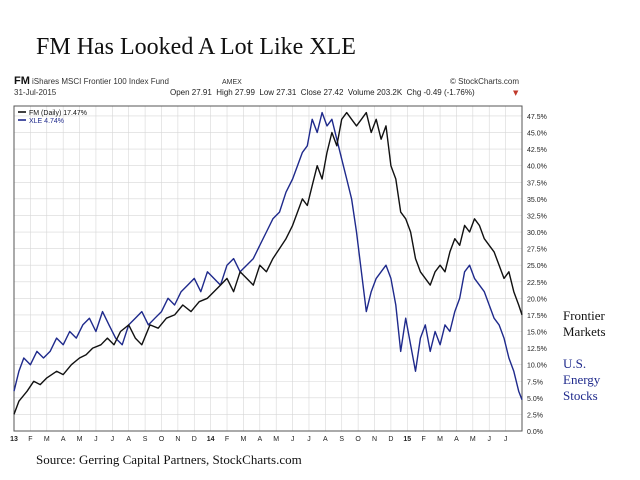 The height and width of the screenshot is (480, 640). I want to click on legend: FM (Daily) 17.47%XLE 4.74%, so click(52, 117).